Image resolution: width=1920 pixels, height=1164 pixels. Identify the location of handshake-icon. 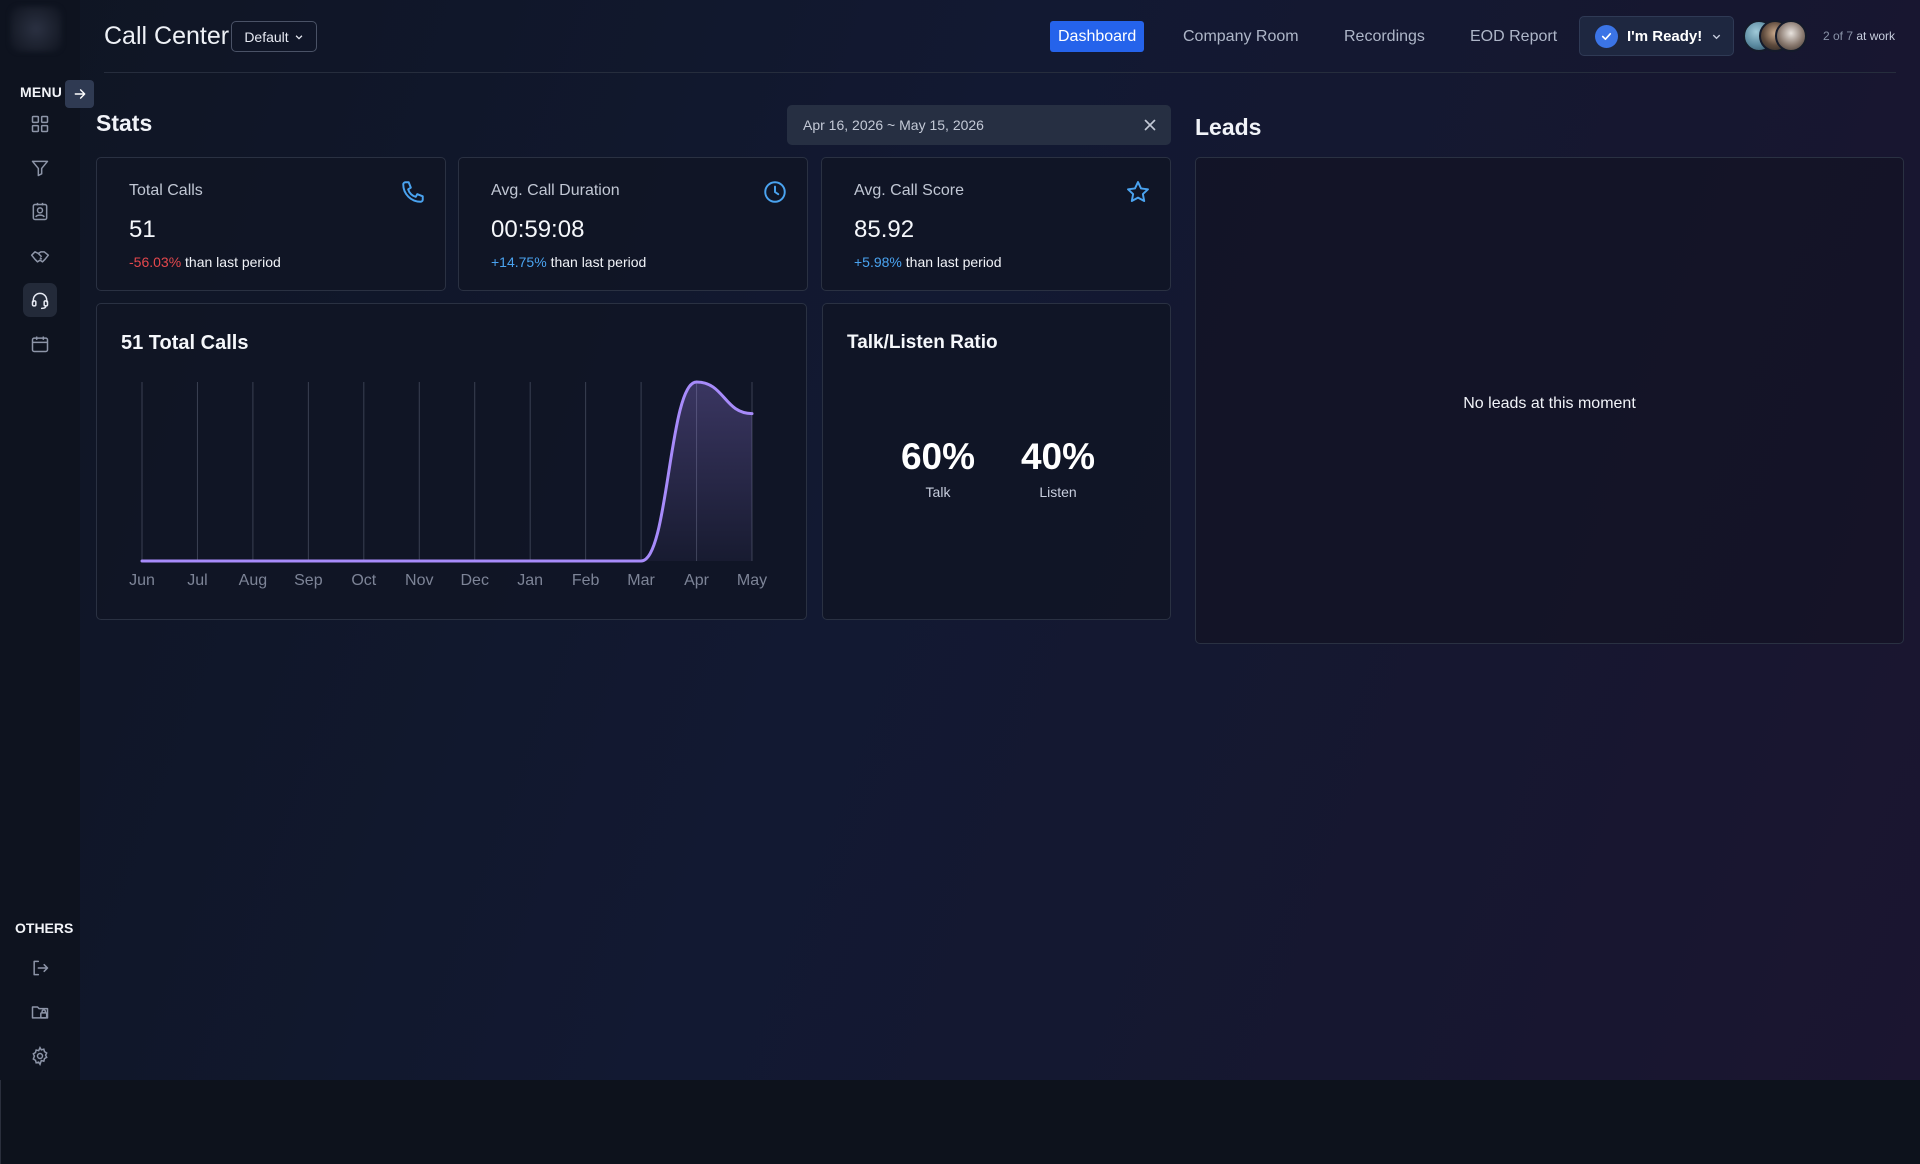
(40, 257).